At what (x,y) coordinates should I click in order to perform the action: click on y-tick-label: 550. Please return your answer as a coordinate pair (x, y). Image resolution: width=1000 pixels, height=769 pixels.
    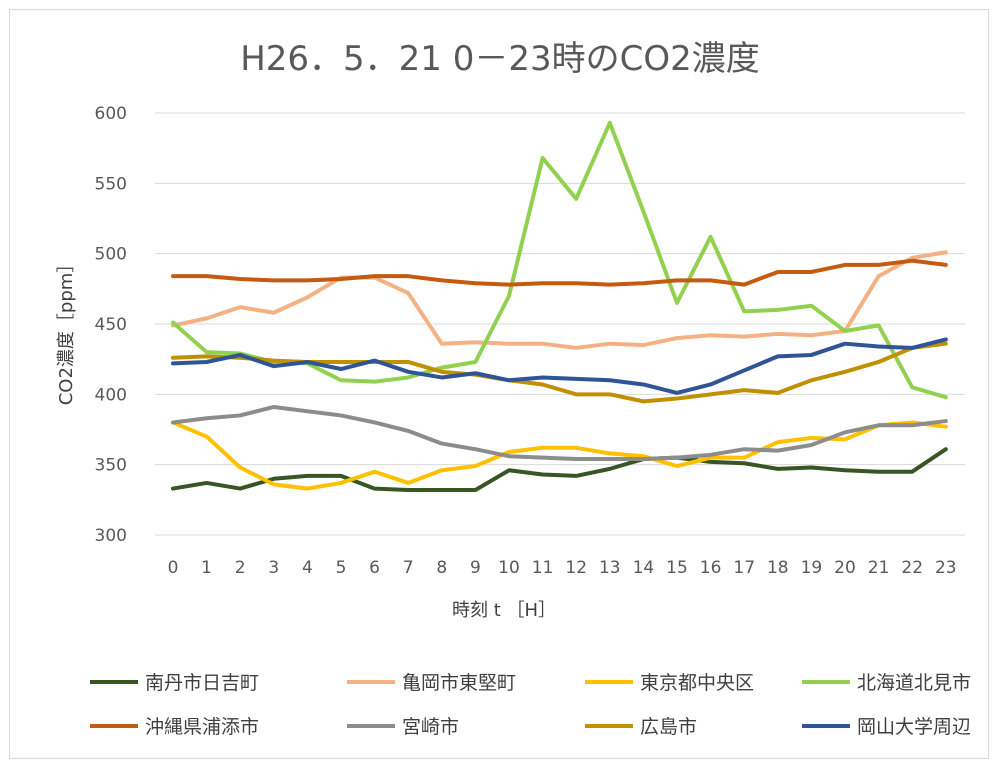
    Looking at the image, I should click on (111, 184).